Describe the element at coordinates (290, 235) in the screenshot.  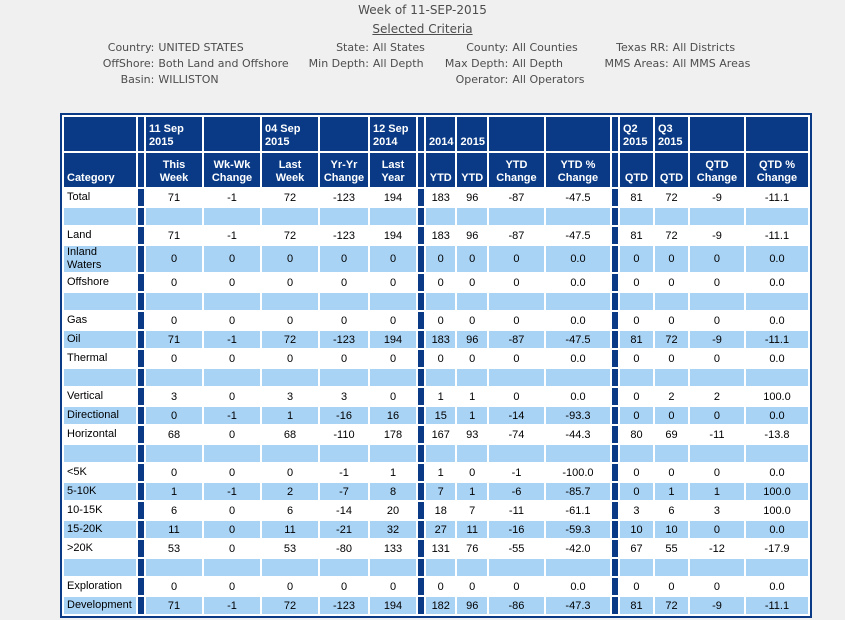
I see `value-cell: 72` at that location.